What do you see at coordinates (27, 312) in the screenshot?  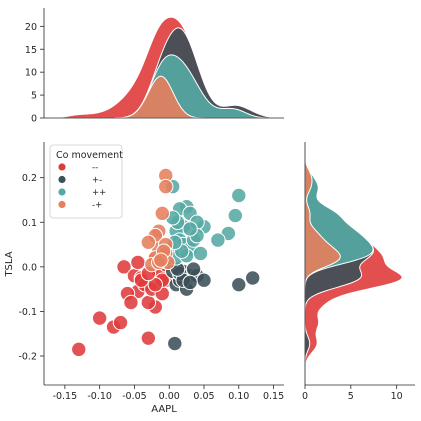 I see `y-tick-label: -0.1` at bounding box center [27, 312].